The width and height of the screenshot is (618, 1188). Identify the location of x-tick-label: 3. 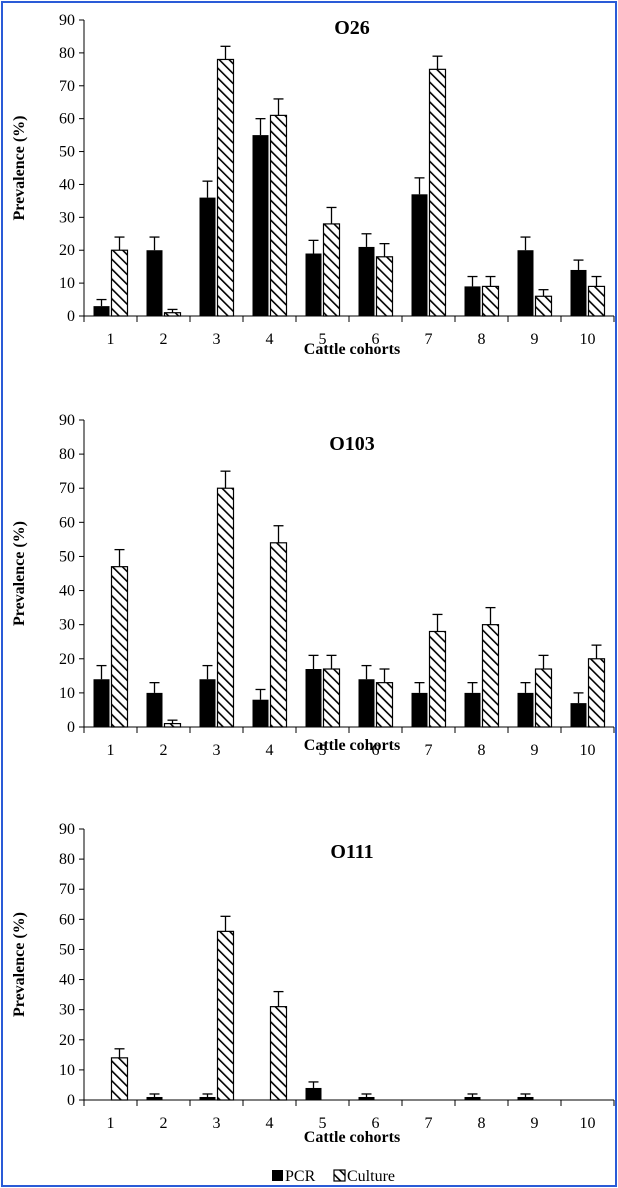
(217, 750).